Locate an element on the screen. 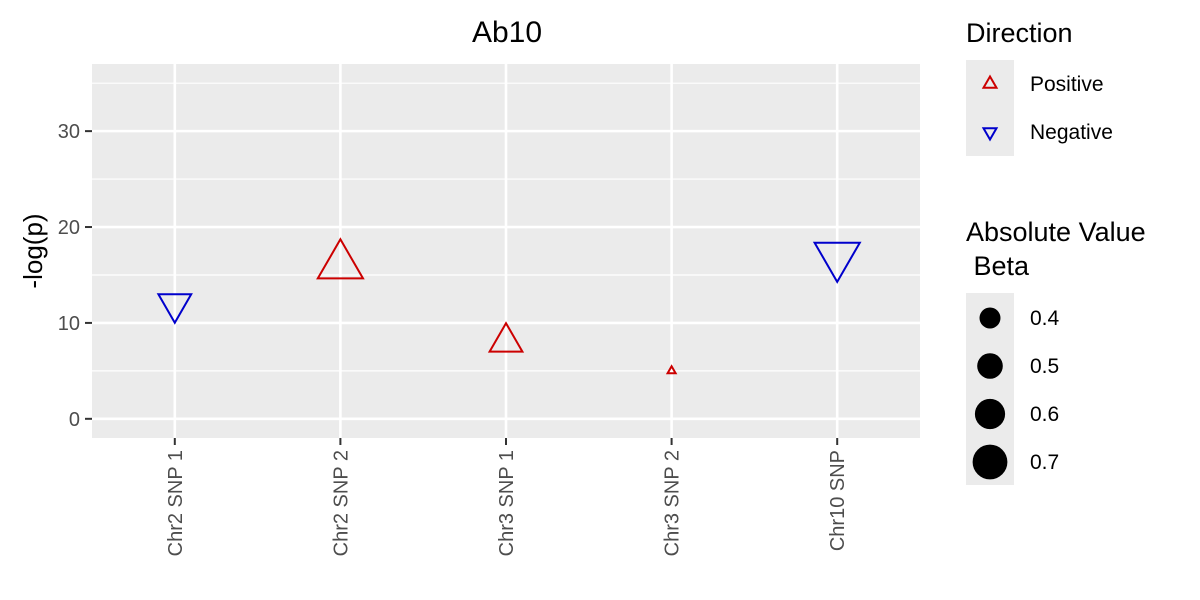  y-tick-label: 0 is located at coordinates (74, 420).